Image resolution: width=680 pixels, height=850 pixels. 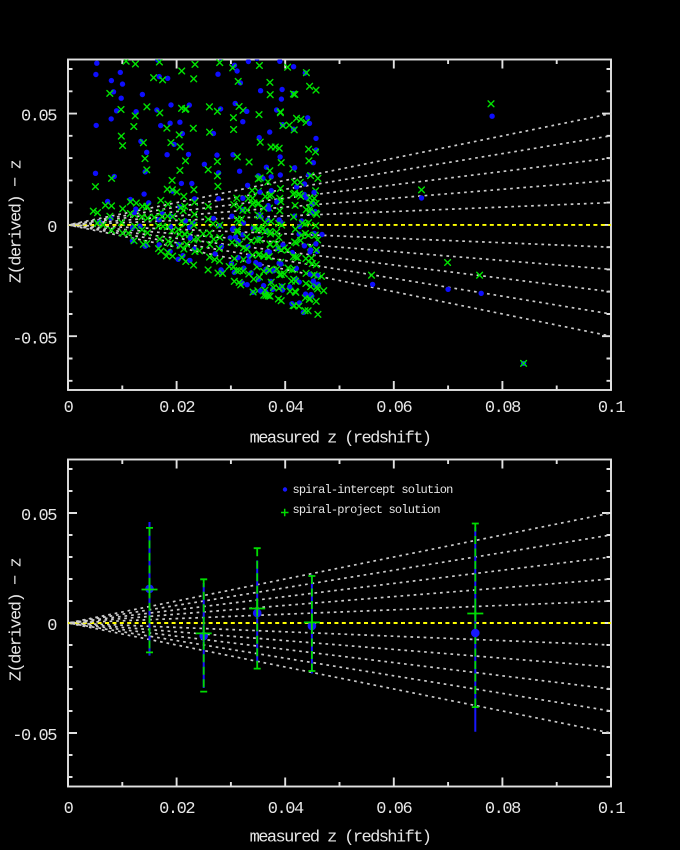 I want to click on svg-text: spiral-project solution, so click(x=367, y=510).